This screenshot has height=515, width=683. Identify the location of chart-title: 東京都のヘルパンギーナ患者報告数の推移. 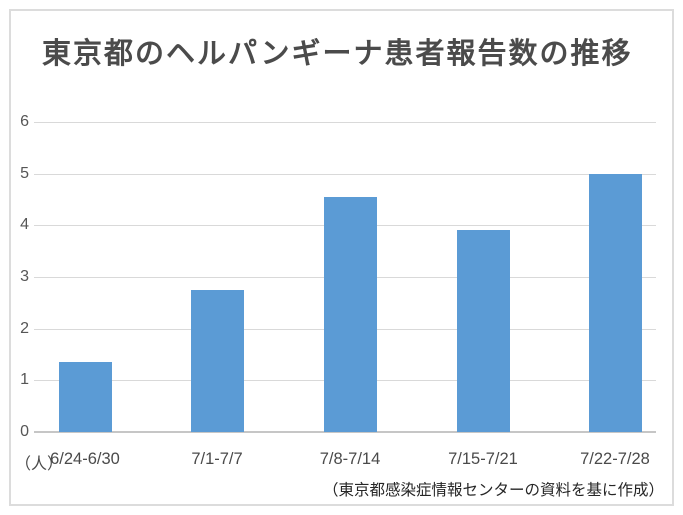
(337, 54).